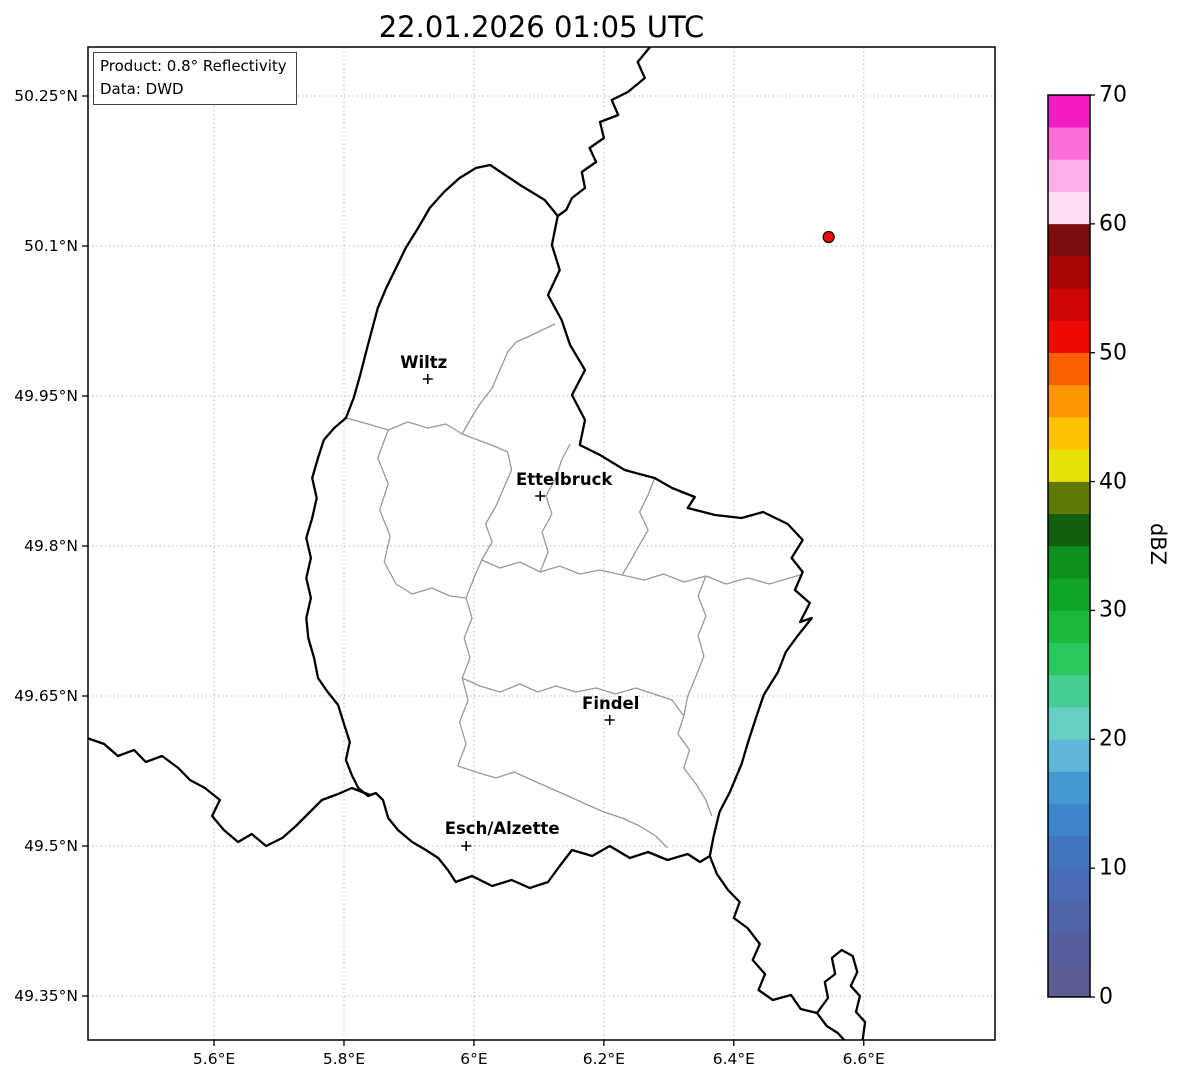  I want to click on city-marker-wiltz, so click(427, 379).